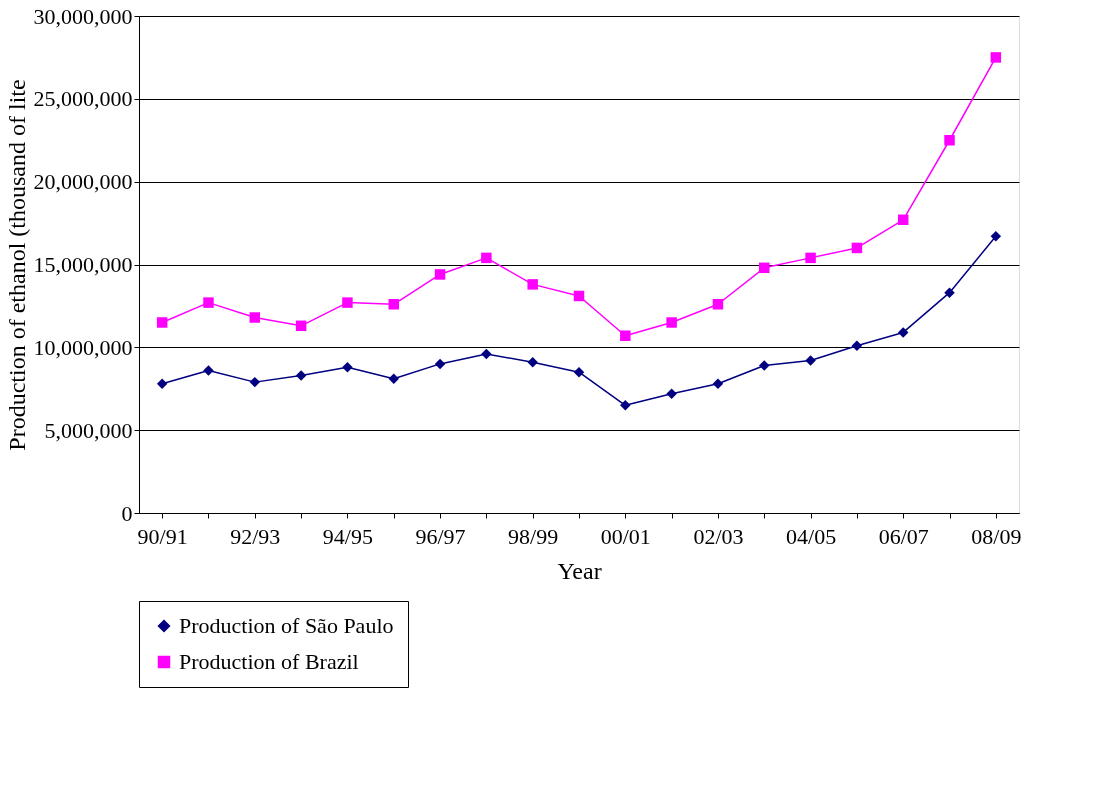 This screenshot has height=800, width=1107. Describe the element at coordinates (162, 536) in the screenshot. I see `x-tick-label: 90/91` at that location.